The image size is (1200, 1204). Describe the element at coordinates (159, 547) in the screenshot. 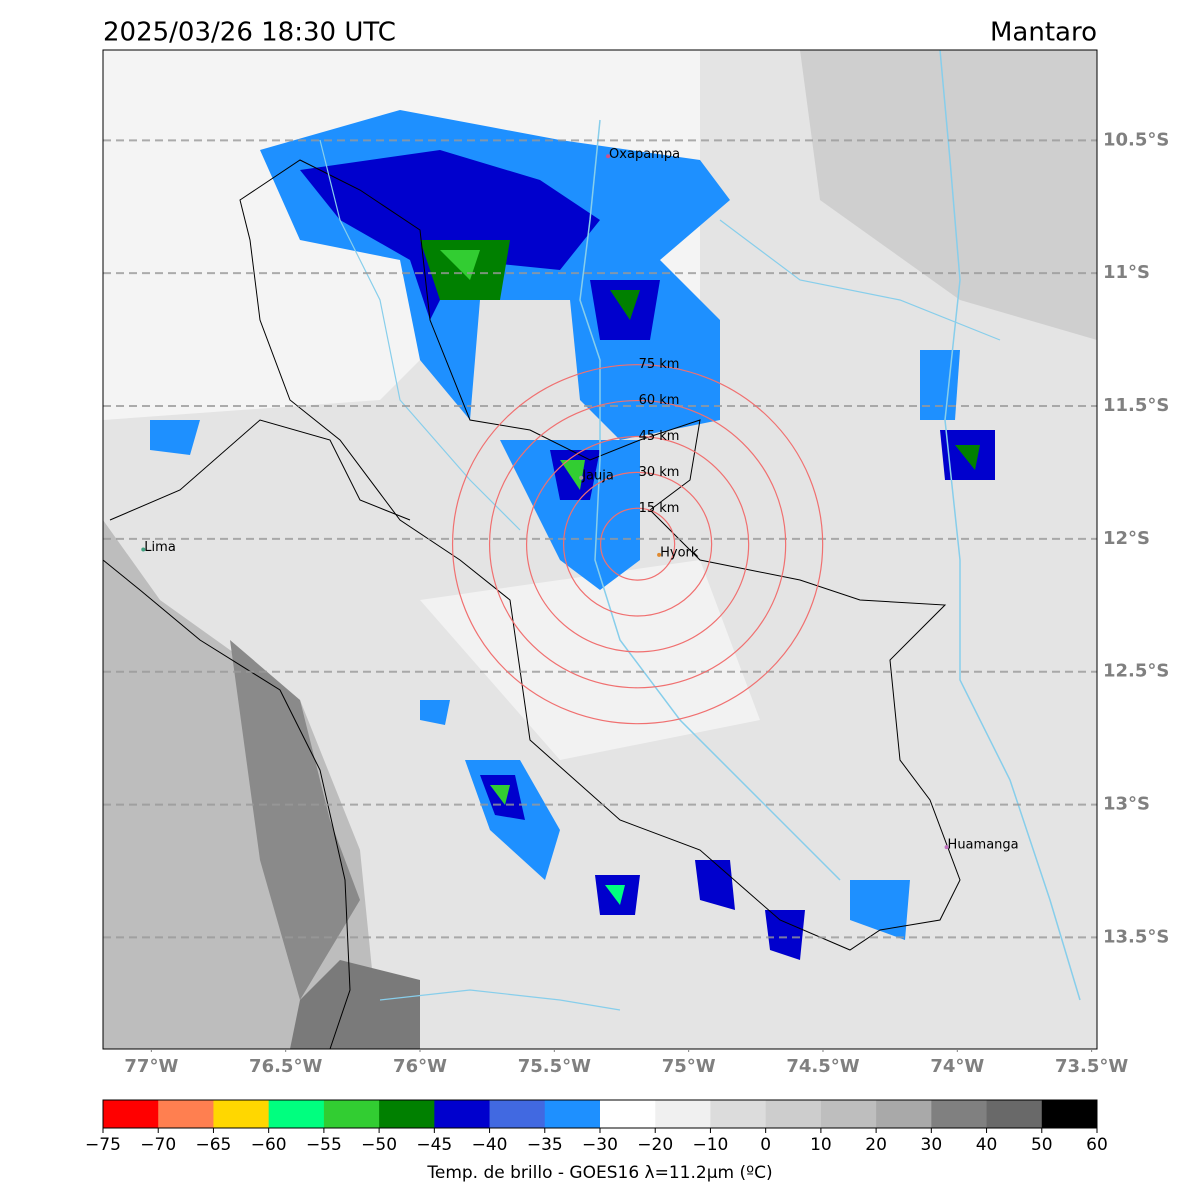

I see `place-label: Lima` at that location.